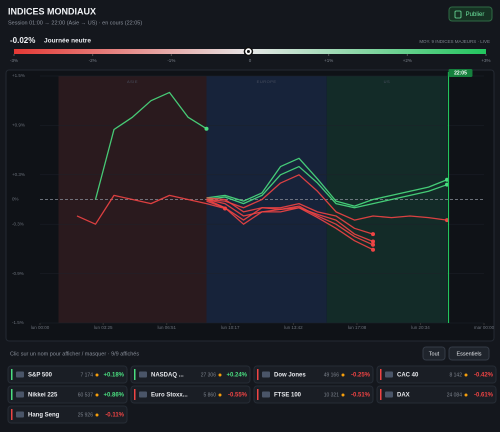 The height and width of the screenshot is (432, 500). I want to click on y-tick-label: 0%, so click(15, 199).